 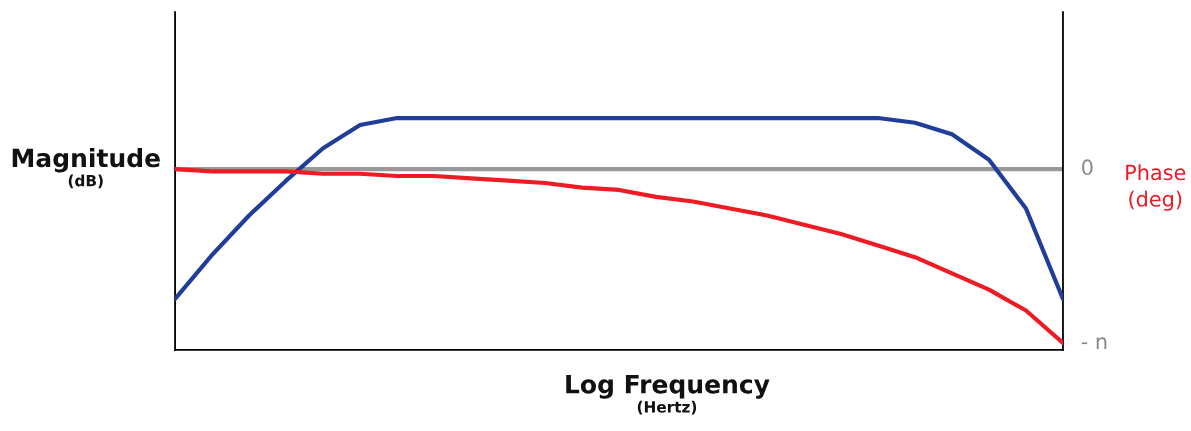 What do you see at coordinates (1087, 167) in the screenshot?
I see `text: 0` at bounding box center [1087, 167].